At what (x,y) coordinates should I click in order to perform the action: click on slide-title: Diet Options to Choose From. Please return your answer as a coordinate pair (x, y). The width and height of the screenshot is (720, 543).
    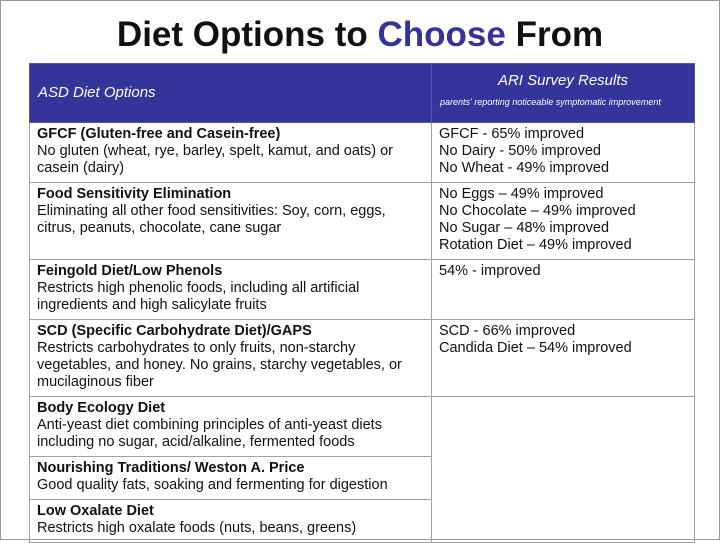
    Looking at the image, I should click on (360, 35).